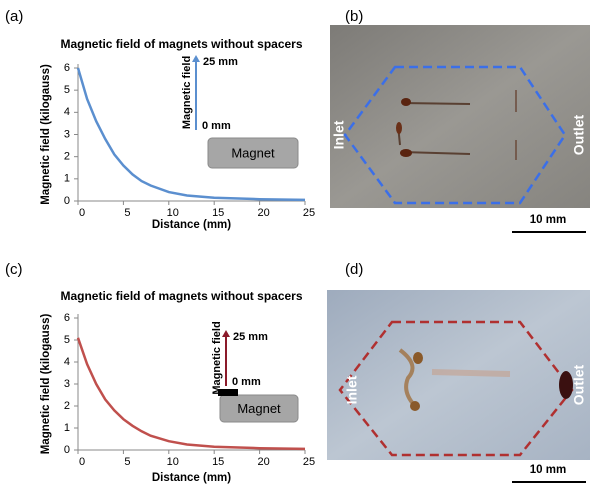 The image size is (602, 495). I want to click on panel-label: (b), so click(354, 16).